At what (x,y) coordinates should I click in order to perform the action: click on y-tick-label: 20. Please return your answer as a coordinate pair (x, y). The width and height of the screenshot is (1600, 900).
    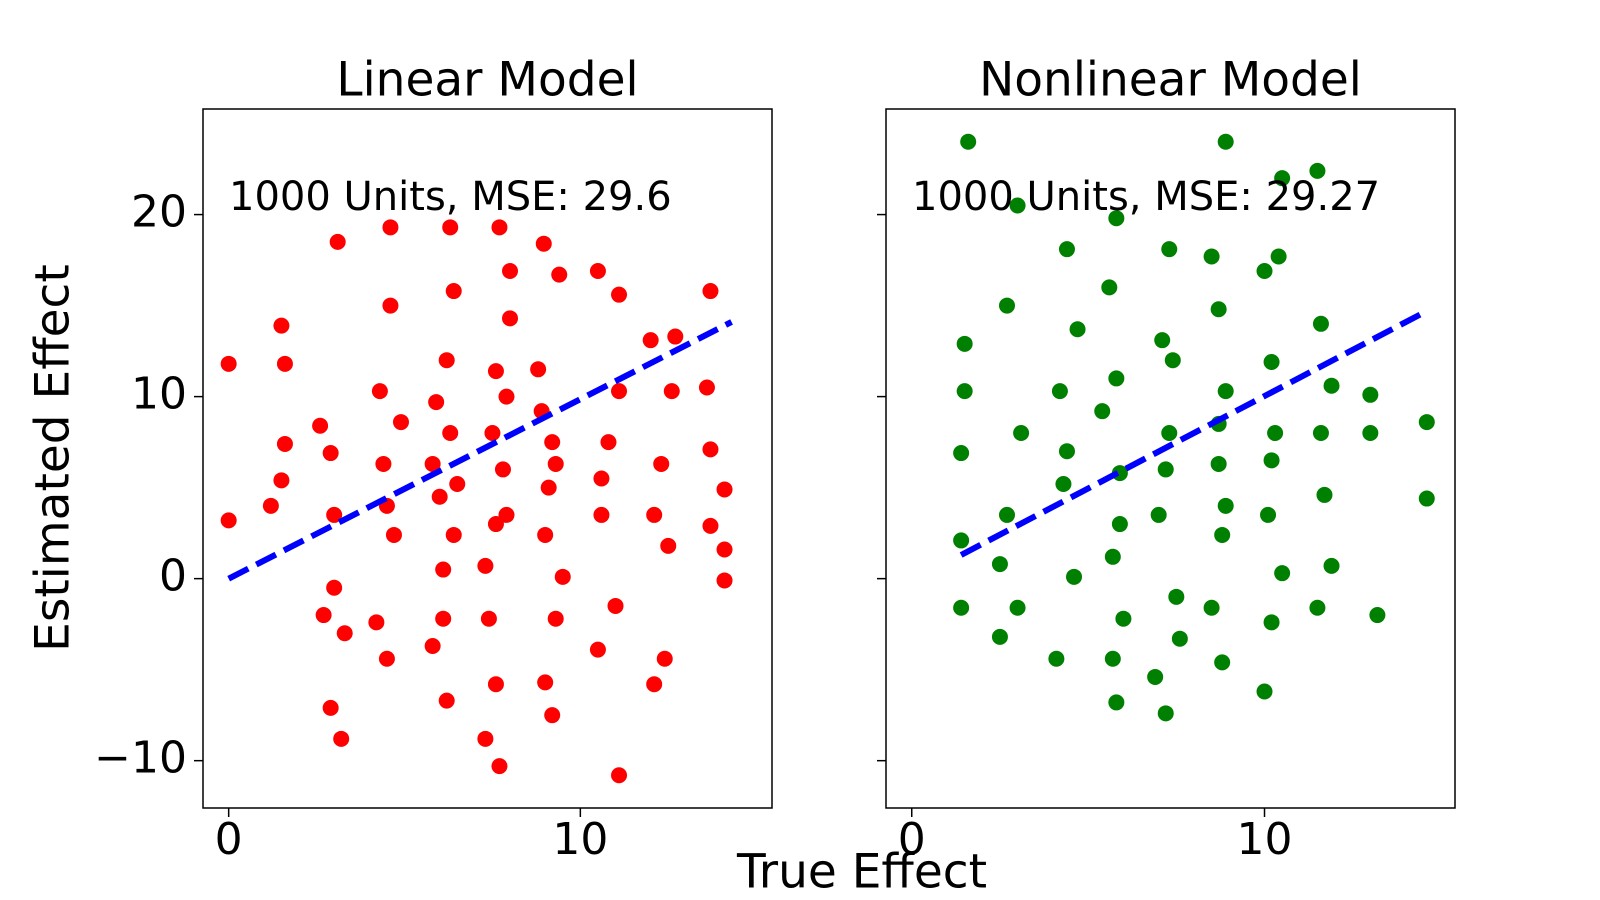
    Looking at the image, I should click on (159, 212).